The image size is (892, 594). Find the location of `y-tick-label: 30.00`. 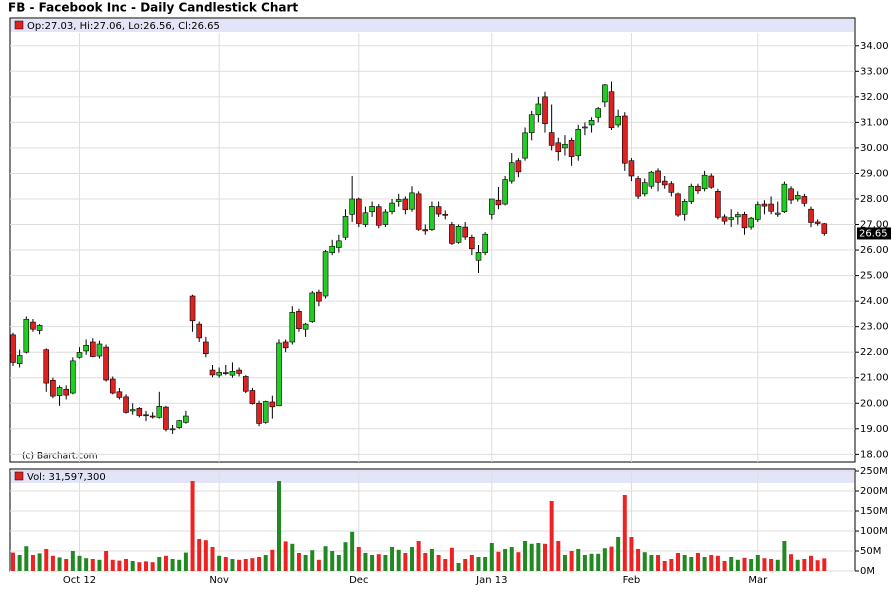

y-tick-label: 30.00 is located at coordinates (874, 148).